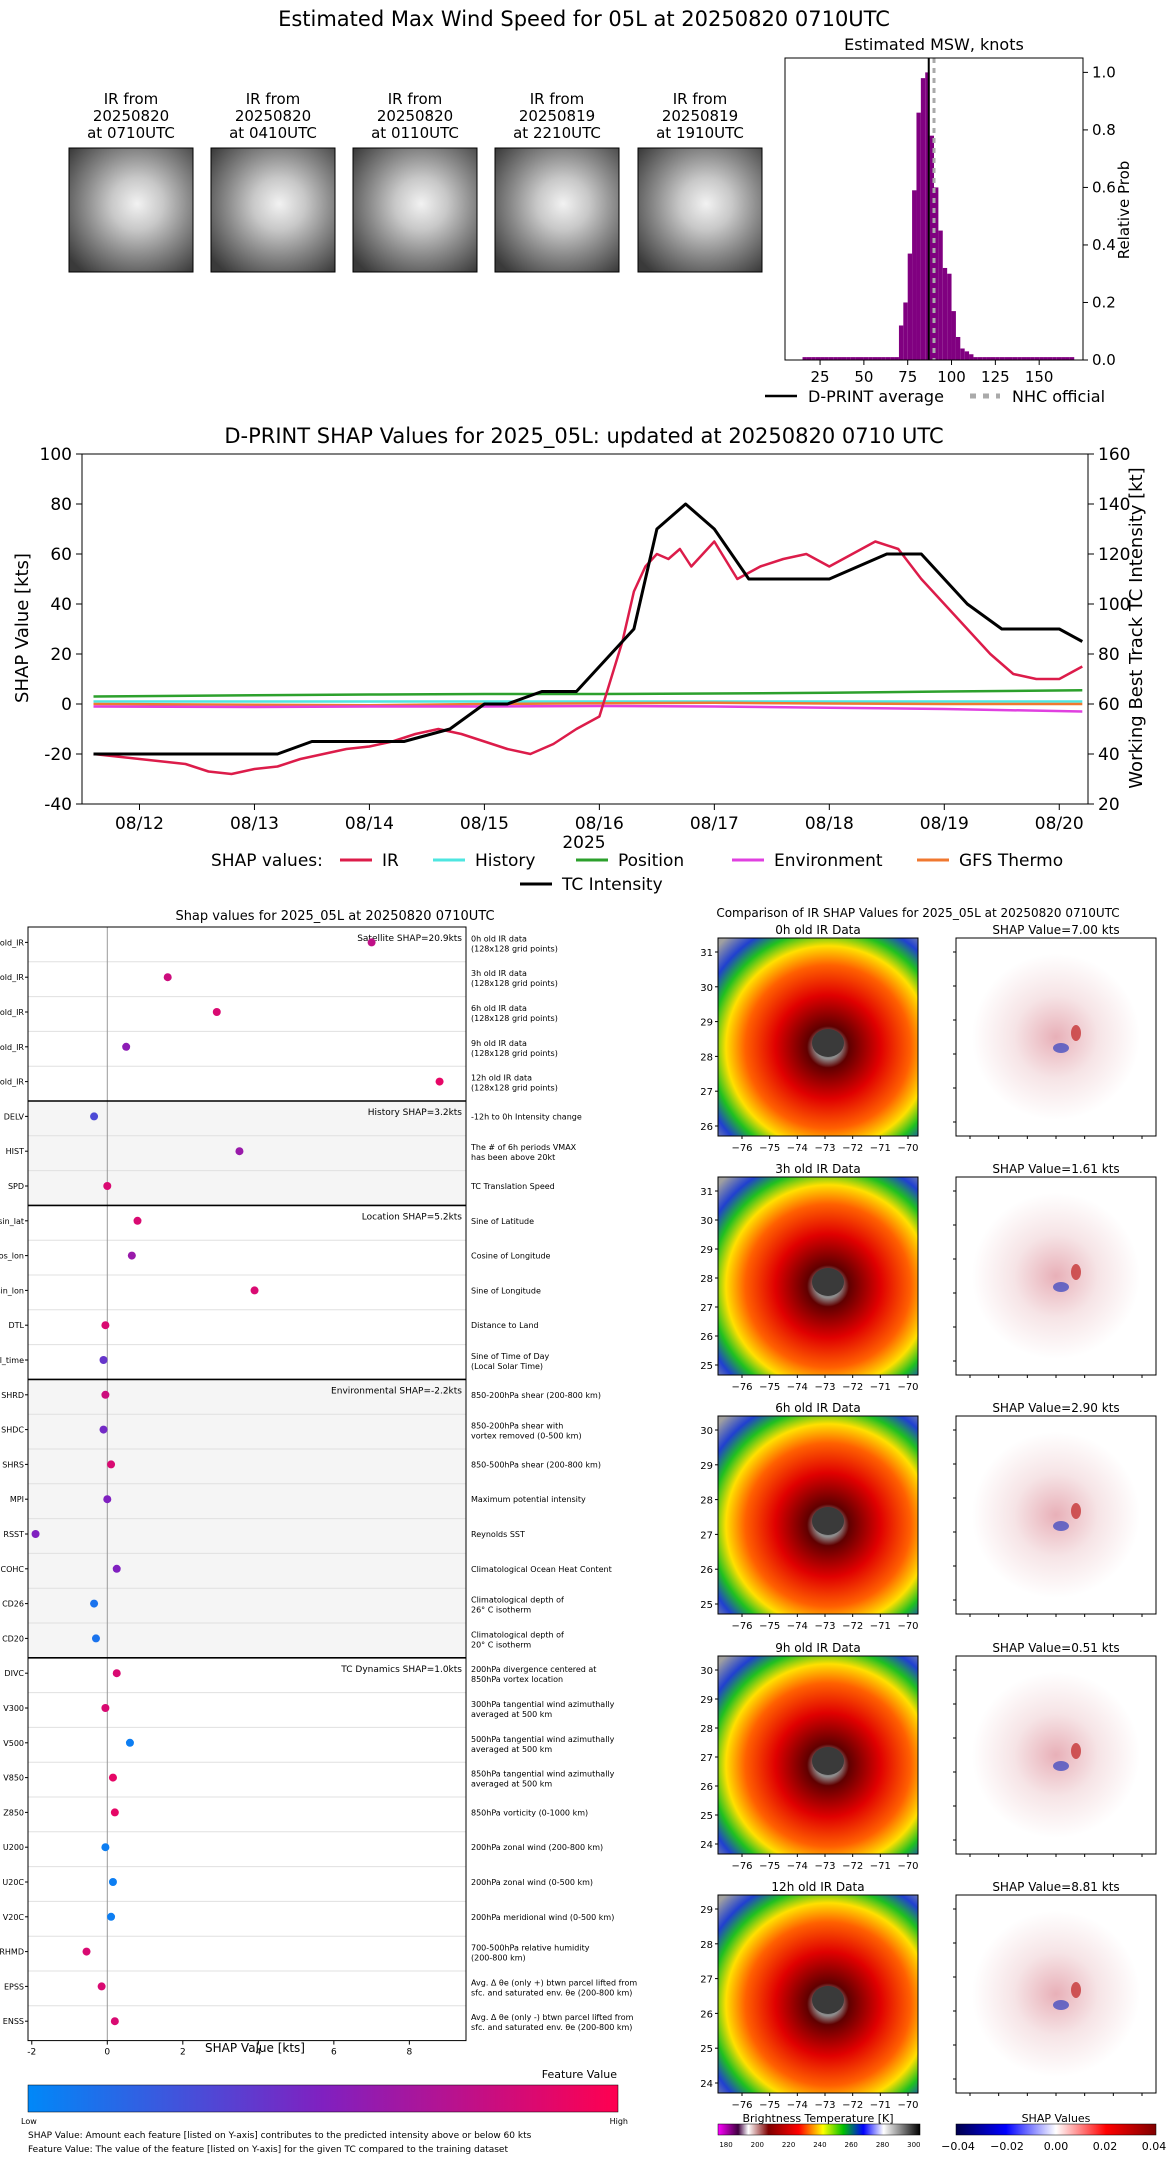 The image size is (1168, 2158). I want to click on feature-name: U20C, so click(13, 1882).